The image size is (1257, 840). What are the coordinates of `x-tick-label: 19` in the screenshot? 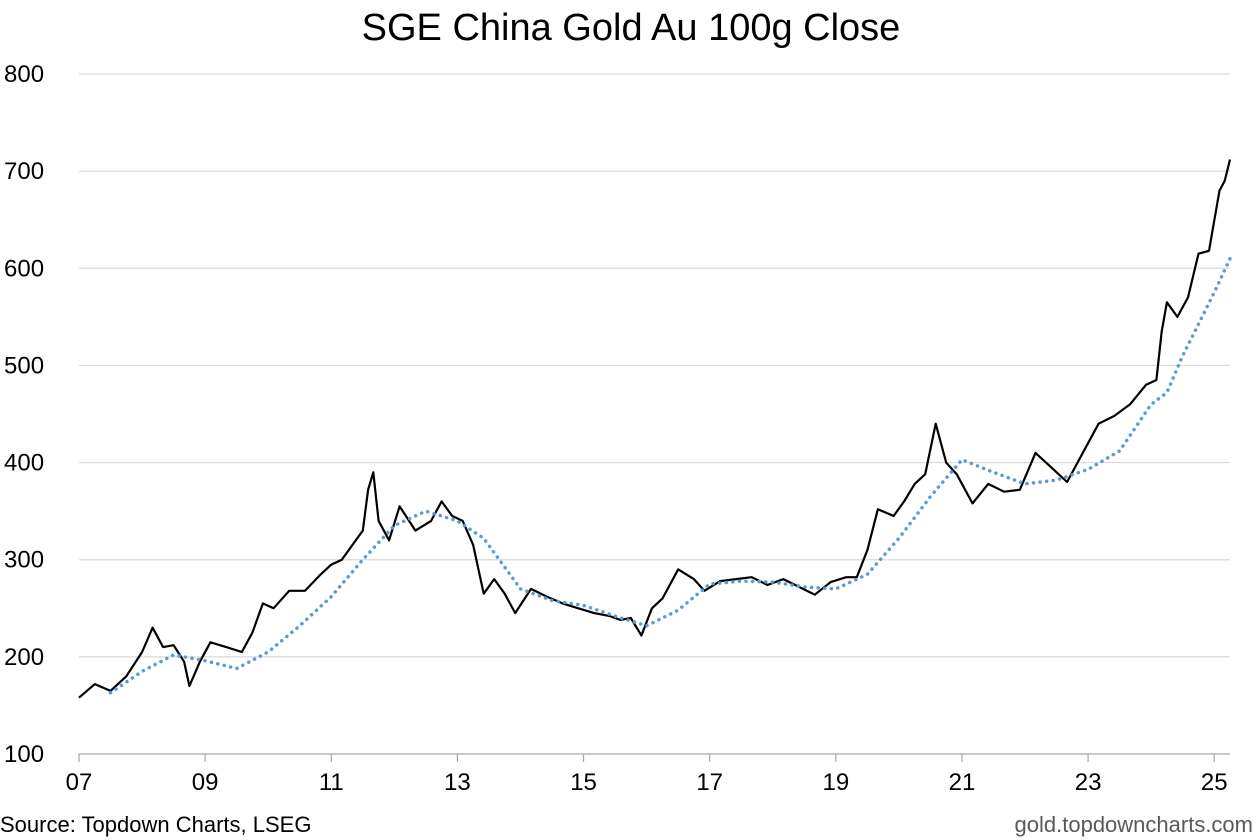 It's located at (835, 782).